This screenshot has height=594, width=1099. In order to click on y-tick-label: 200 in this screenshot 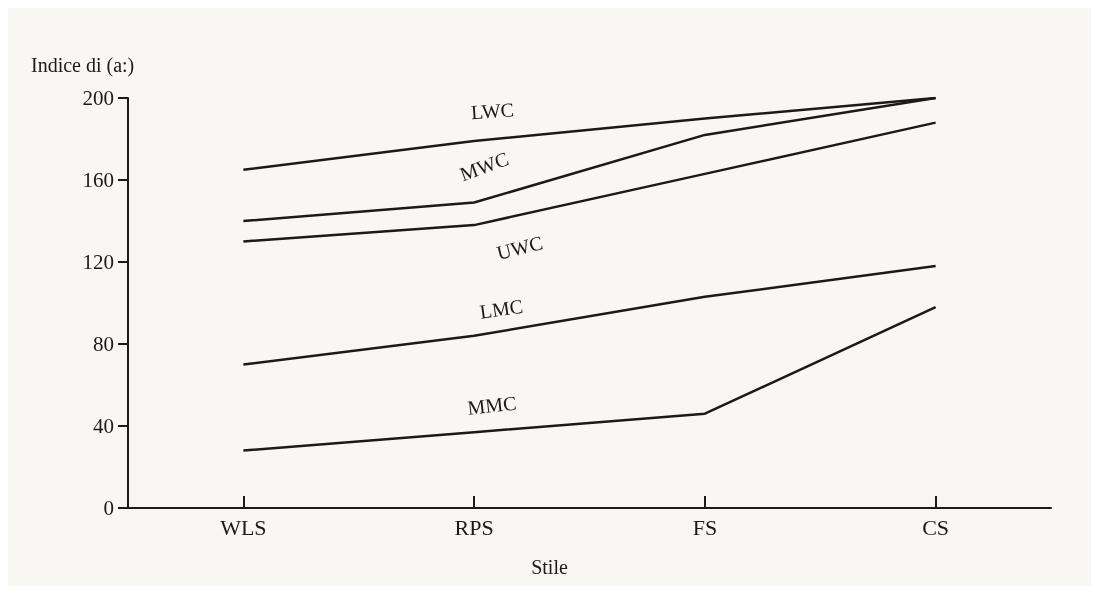, I will do `click(98, 98)`.